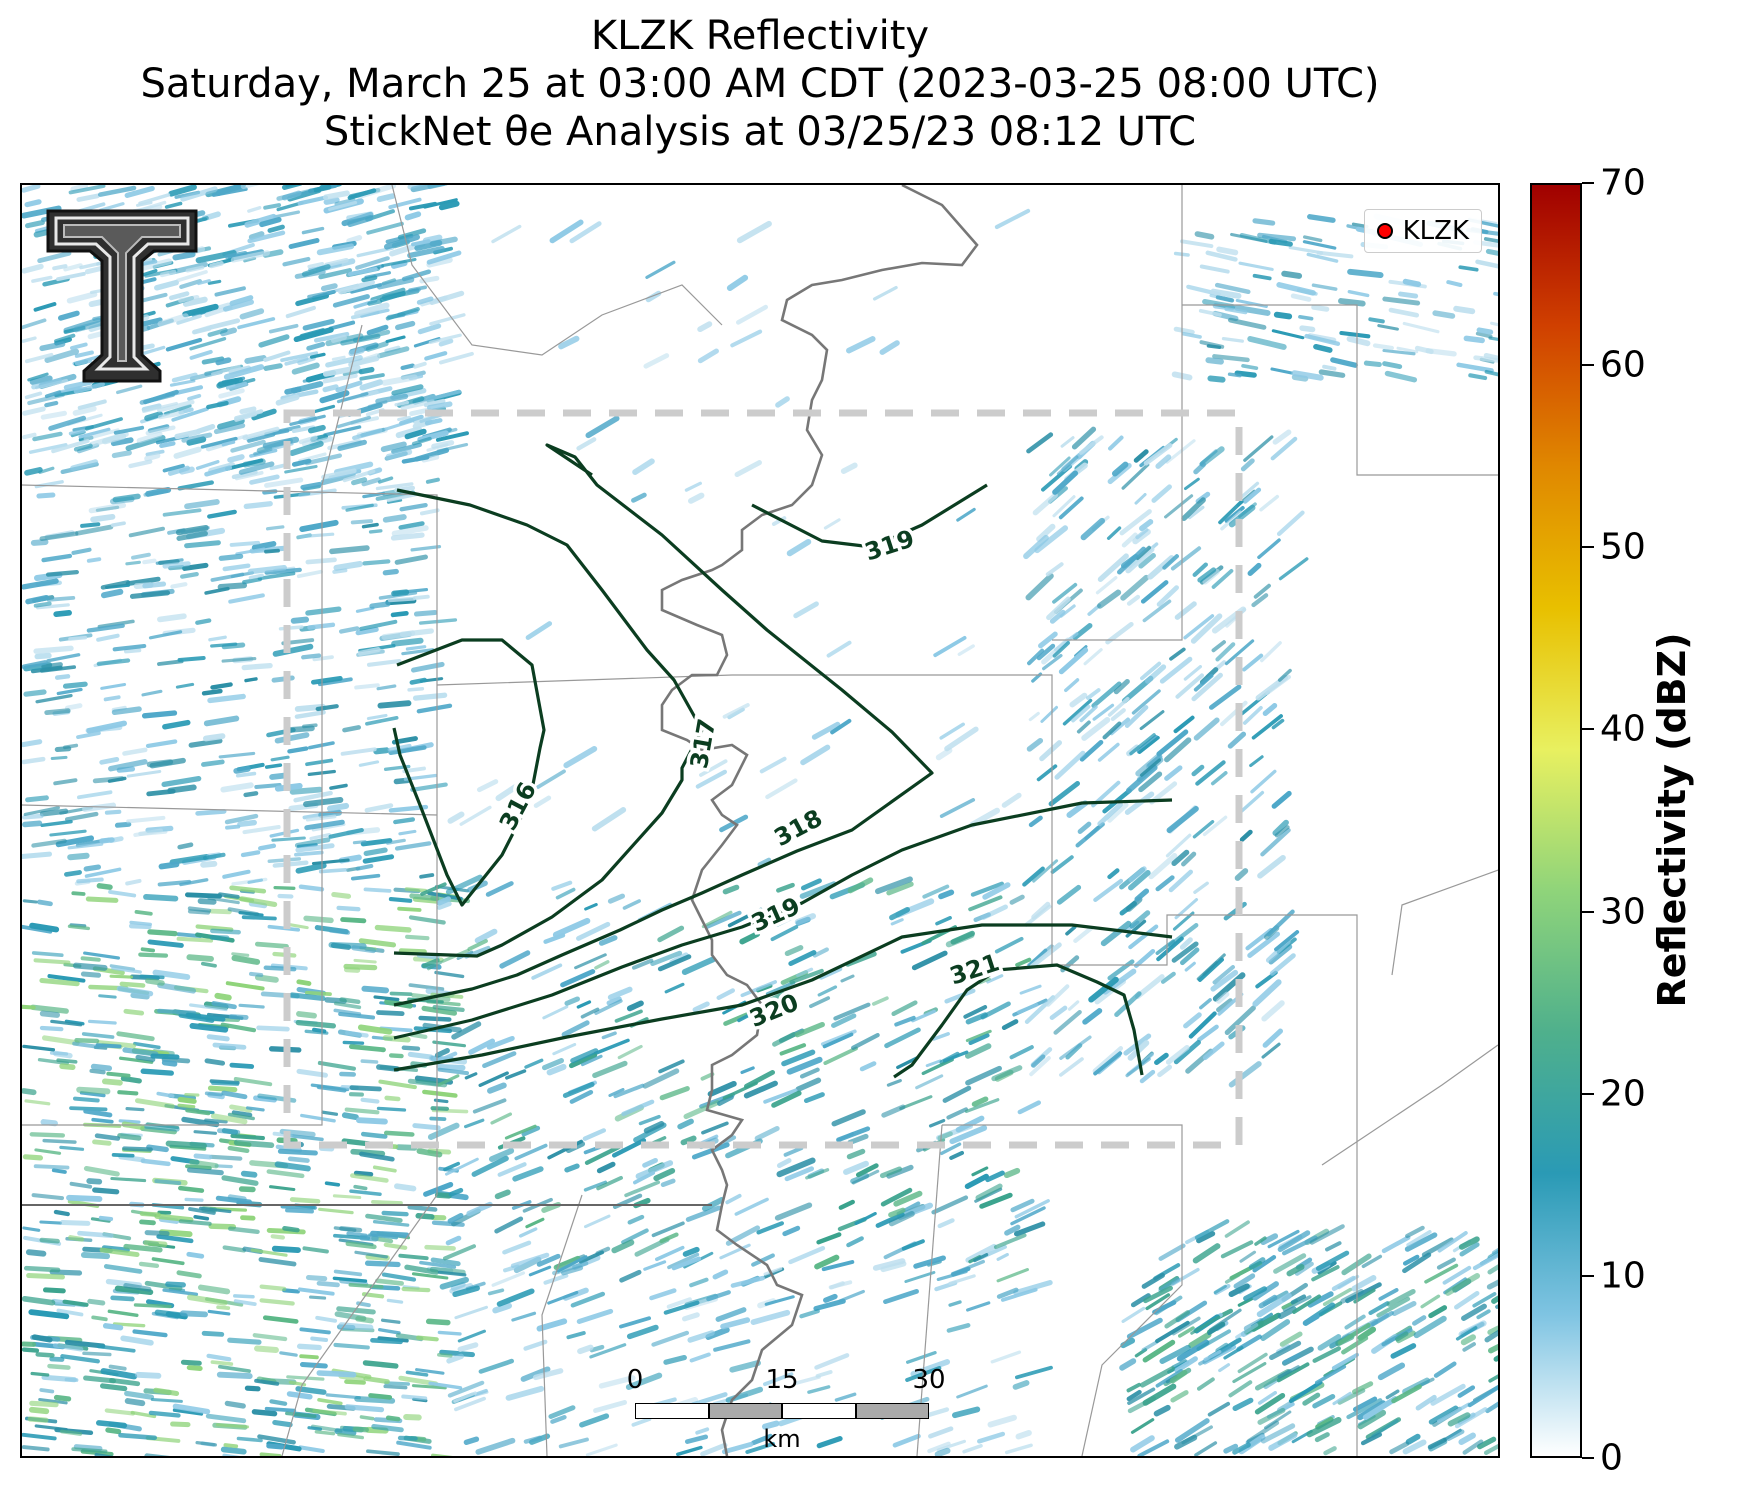 This screenshot has height=1500, width=1738. What do you see at coordinates (1623, 1094) in the screenshot?
I see `colorbar-tick-label: 20` at bounding box center [1623, 1094].